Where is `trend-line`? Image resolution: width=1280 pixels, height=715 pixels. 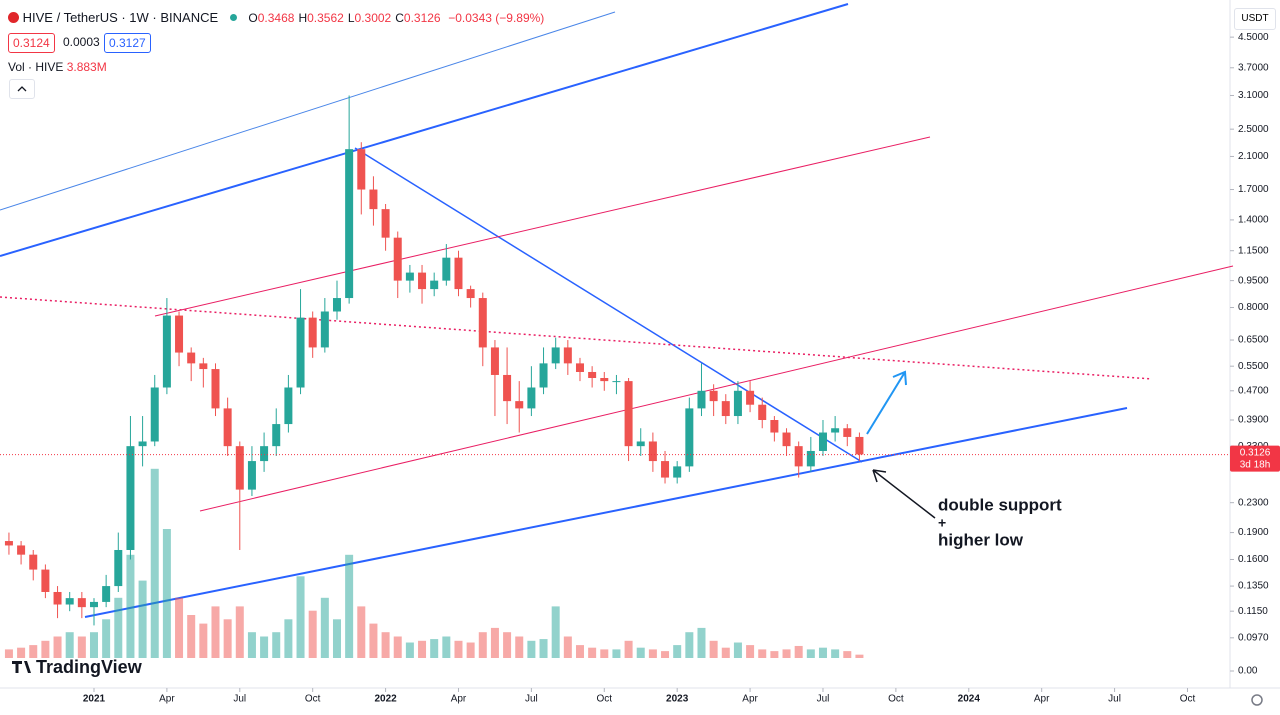
trend-line is located at coordinates (308, 111).